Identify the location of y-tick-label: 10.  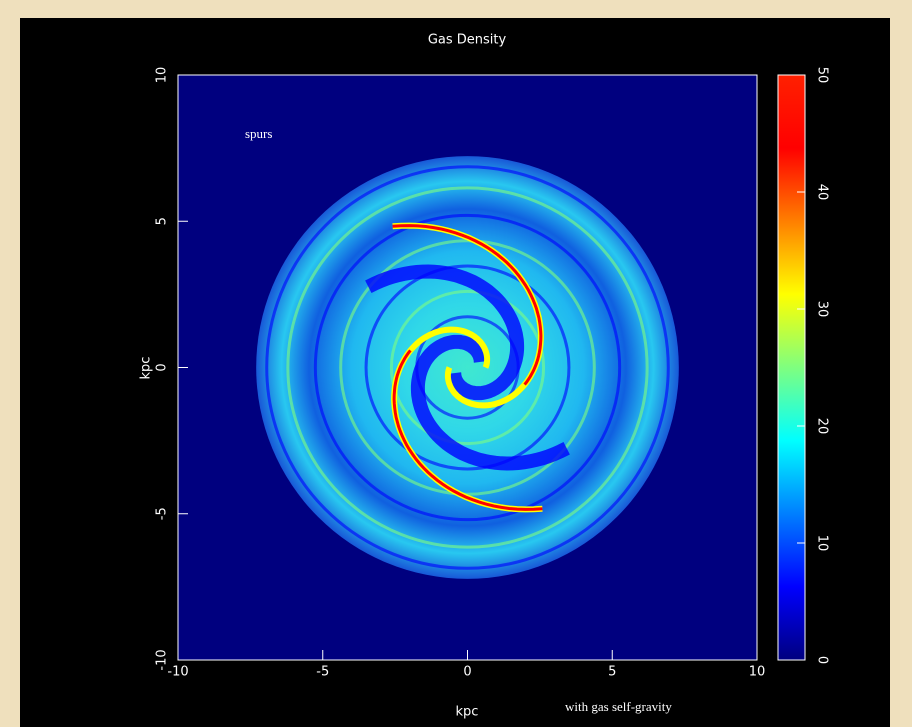
(162, 75).